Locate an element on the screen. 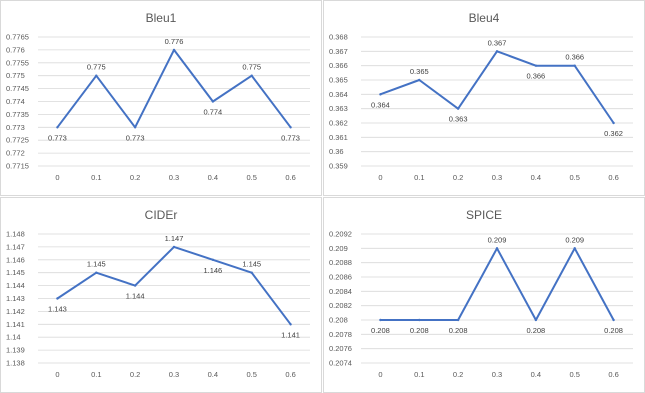 This screenshot has width=645, height=393. data-label: 0.774 is located at coordinates (212, 112).